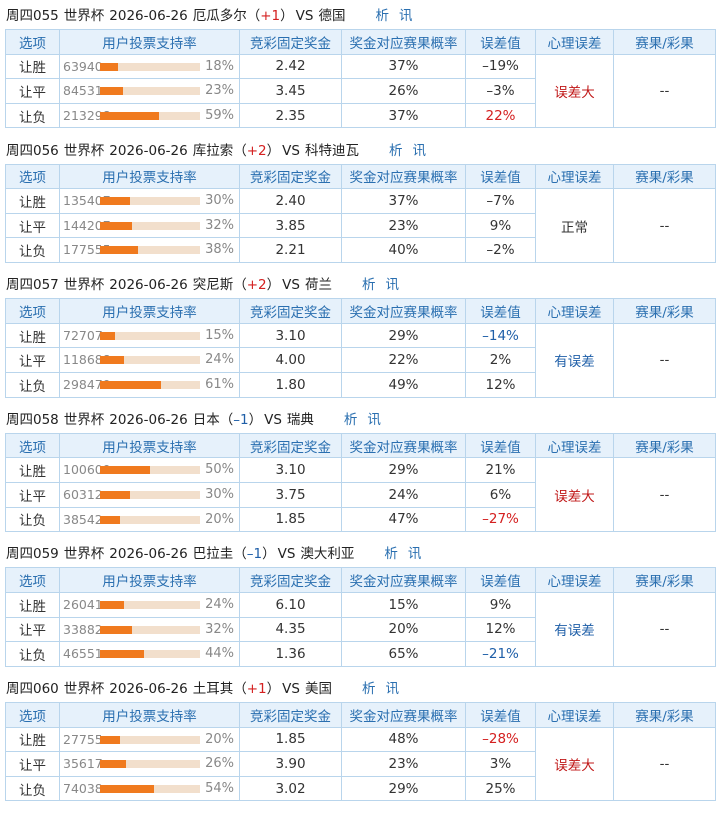 This screenshot has width=720, height=813. I want to click on home-team: 库拉索, so click(213, 150).